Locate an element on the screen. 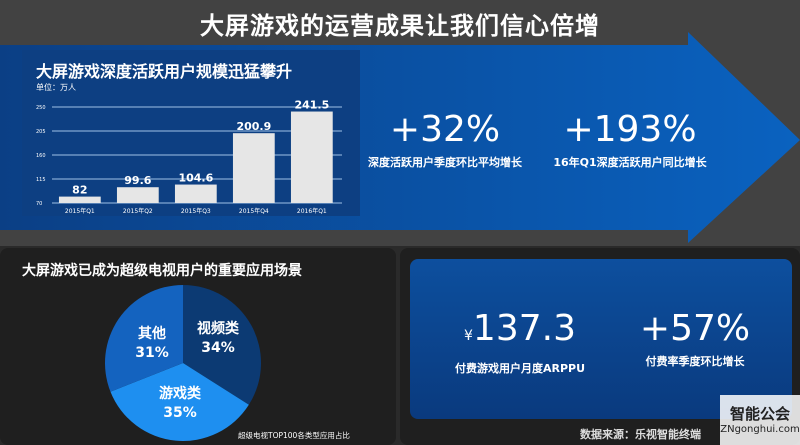 The height and width of the screenshot is (445, 800). watermark-logo: 智能公会 ZNgonghui.com is located at coordinates (760, 420).